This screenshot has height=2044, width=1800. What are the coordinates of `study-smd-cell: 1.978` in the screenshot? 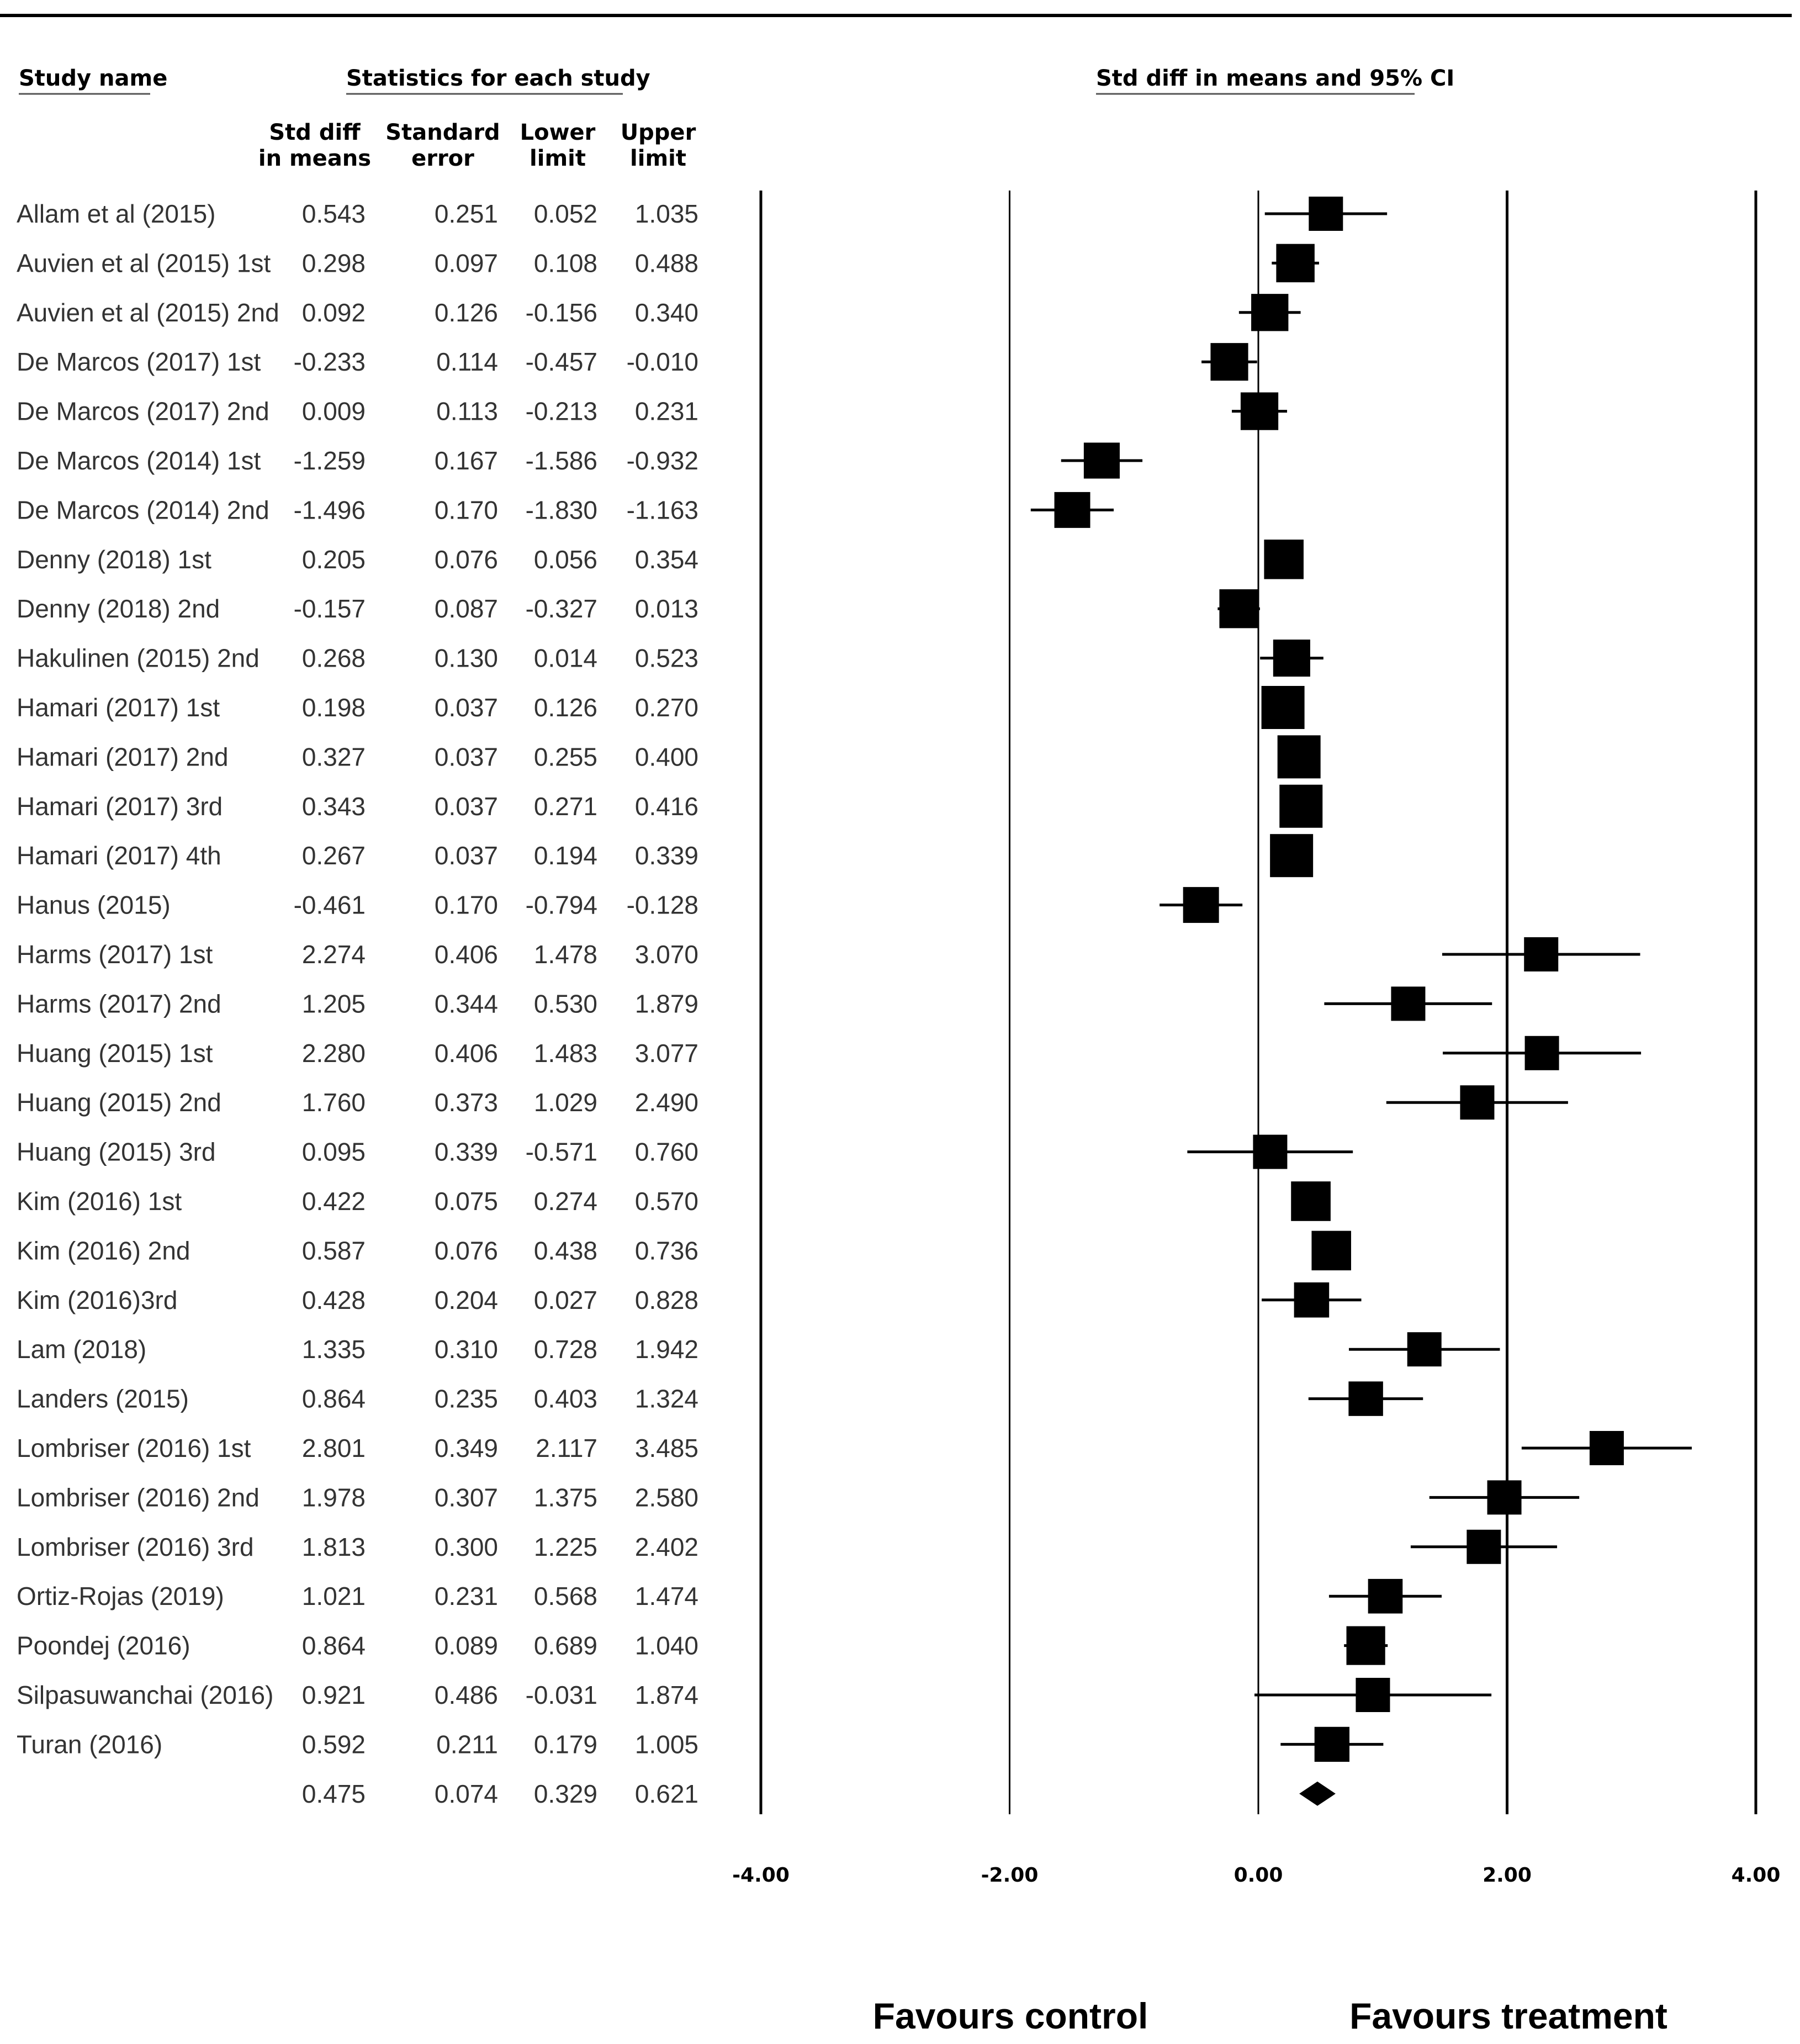 It's located at (334, 1497).